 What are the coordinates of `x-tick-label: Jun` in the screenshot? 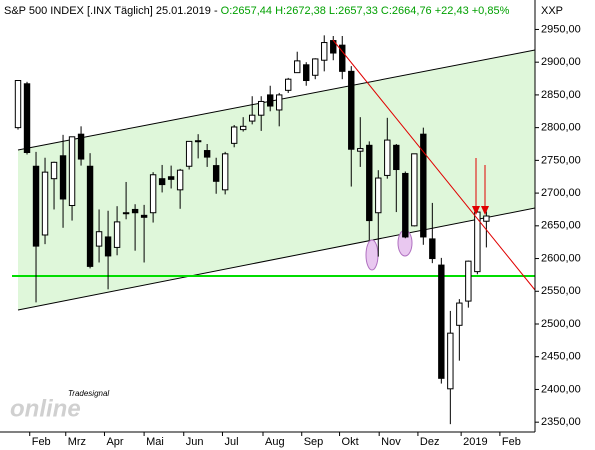 It's located at (195, 442).